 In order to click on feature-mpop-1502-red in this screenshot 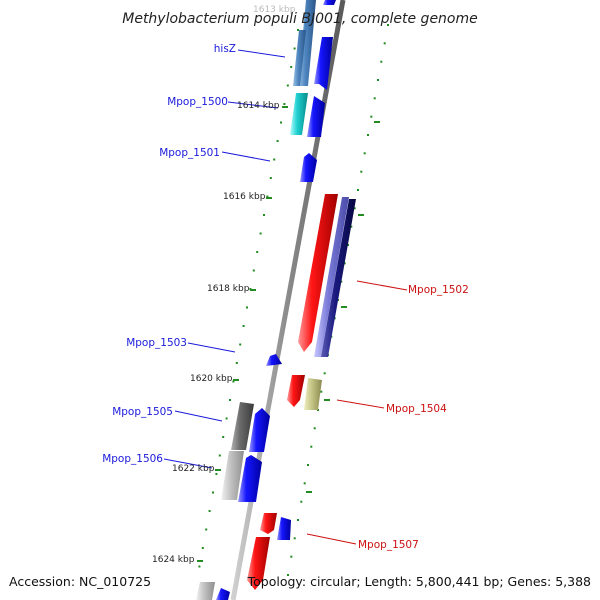, I will do `click(318, 273)`.